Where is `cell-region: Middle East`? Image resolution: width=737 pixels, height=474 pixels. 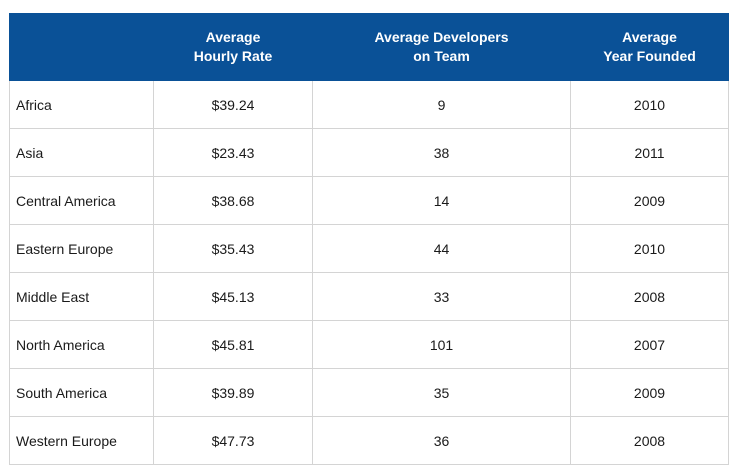 cell-region: Middle East is located at coordinates (81, 296).